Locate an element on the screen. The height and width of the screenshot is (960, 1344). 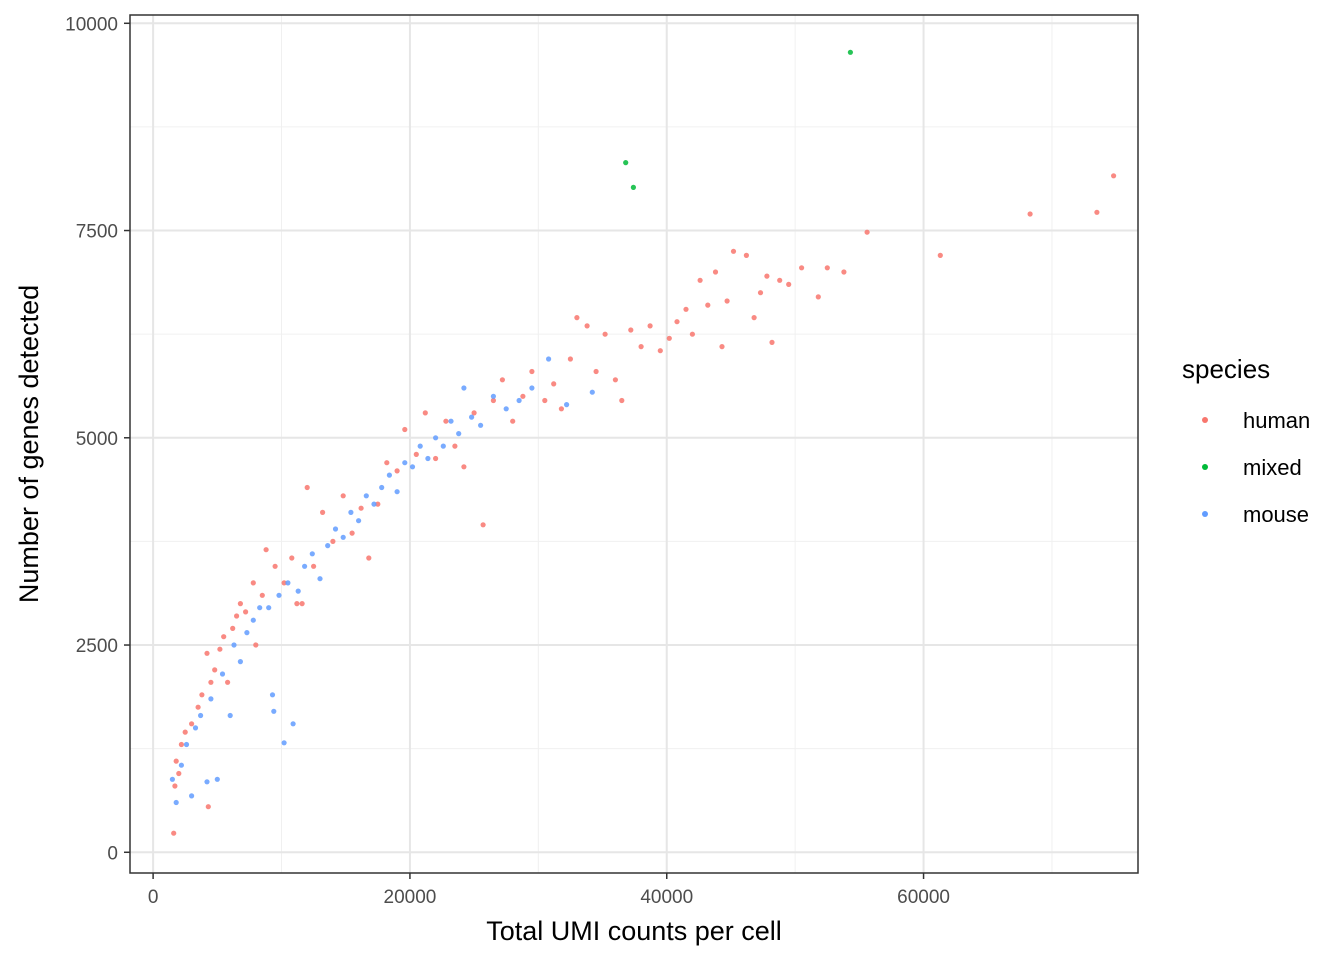
legend-items: human mixed mouse is located at coordinates (1256, 467).